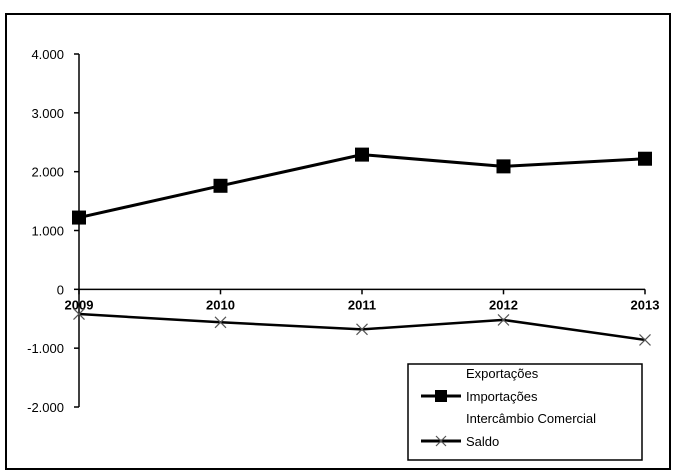 The height and width of the screenshot is (473, 676). I want to click on y-tick-label: 3.000, so click(47, 113).